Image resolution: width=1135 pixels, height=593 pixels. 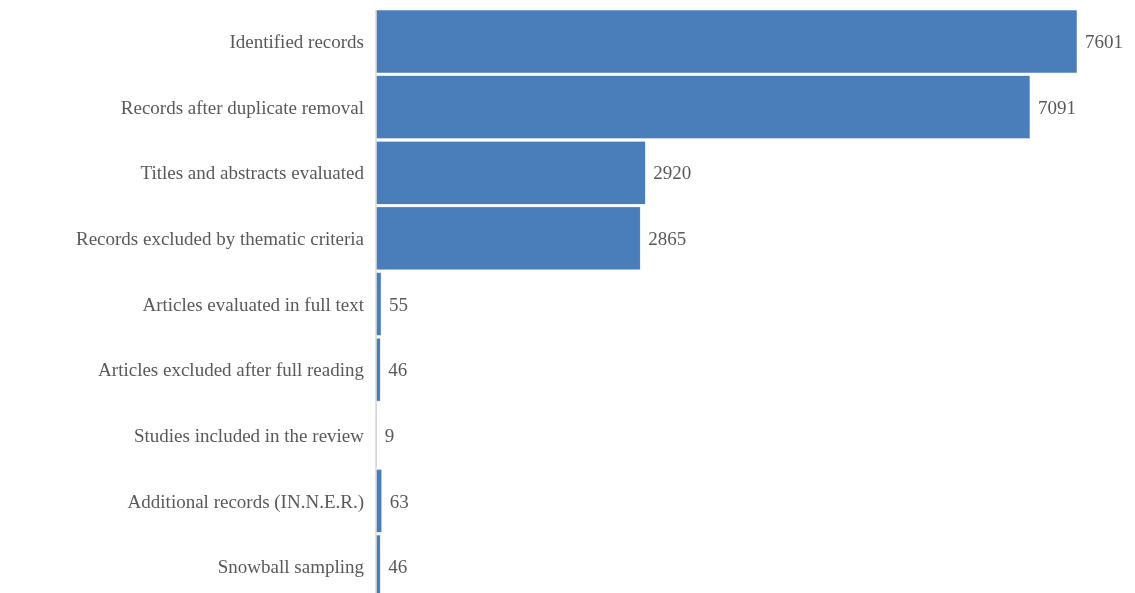 I want to click on y-tick-label: Snowball sampling, so click(x=291, y=567).